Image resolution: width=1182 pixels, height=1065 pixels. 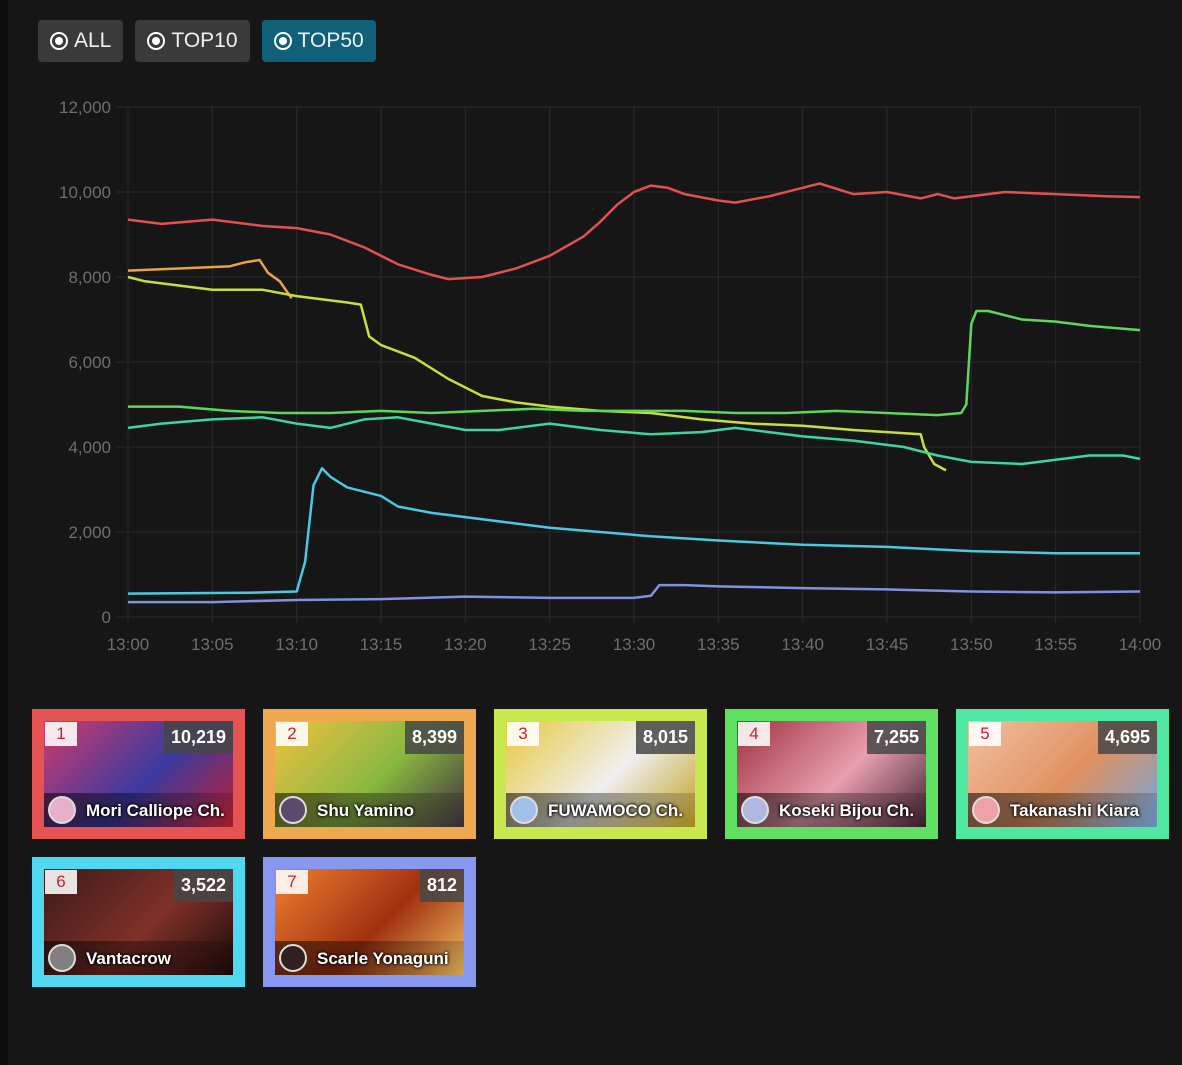 I want to click on rank-badge: 6, so click(x=61, y=882).